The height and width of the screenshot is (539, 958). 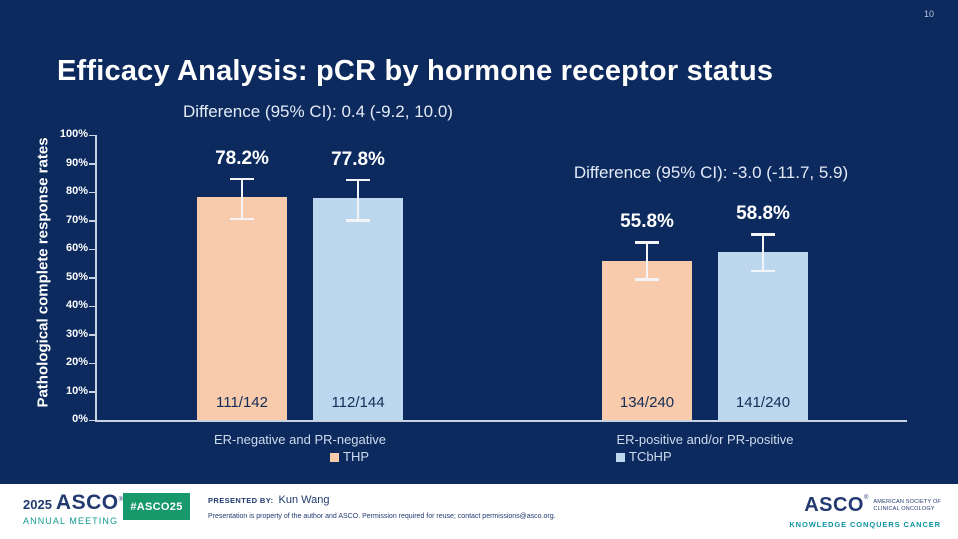 What do you see at coordinates (834, 505) in the screenshot?
I see `society-logo-org: ASCO` at bounding box center [834, 505].